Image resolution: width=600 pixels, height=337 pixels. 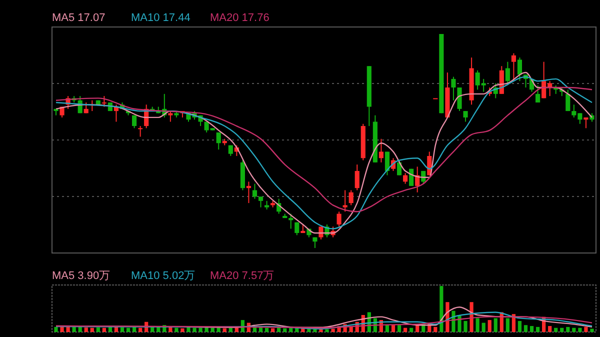 I want to click on text: MA20 7.57万, so click(x=242, y=276).